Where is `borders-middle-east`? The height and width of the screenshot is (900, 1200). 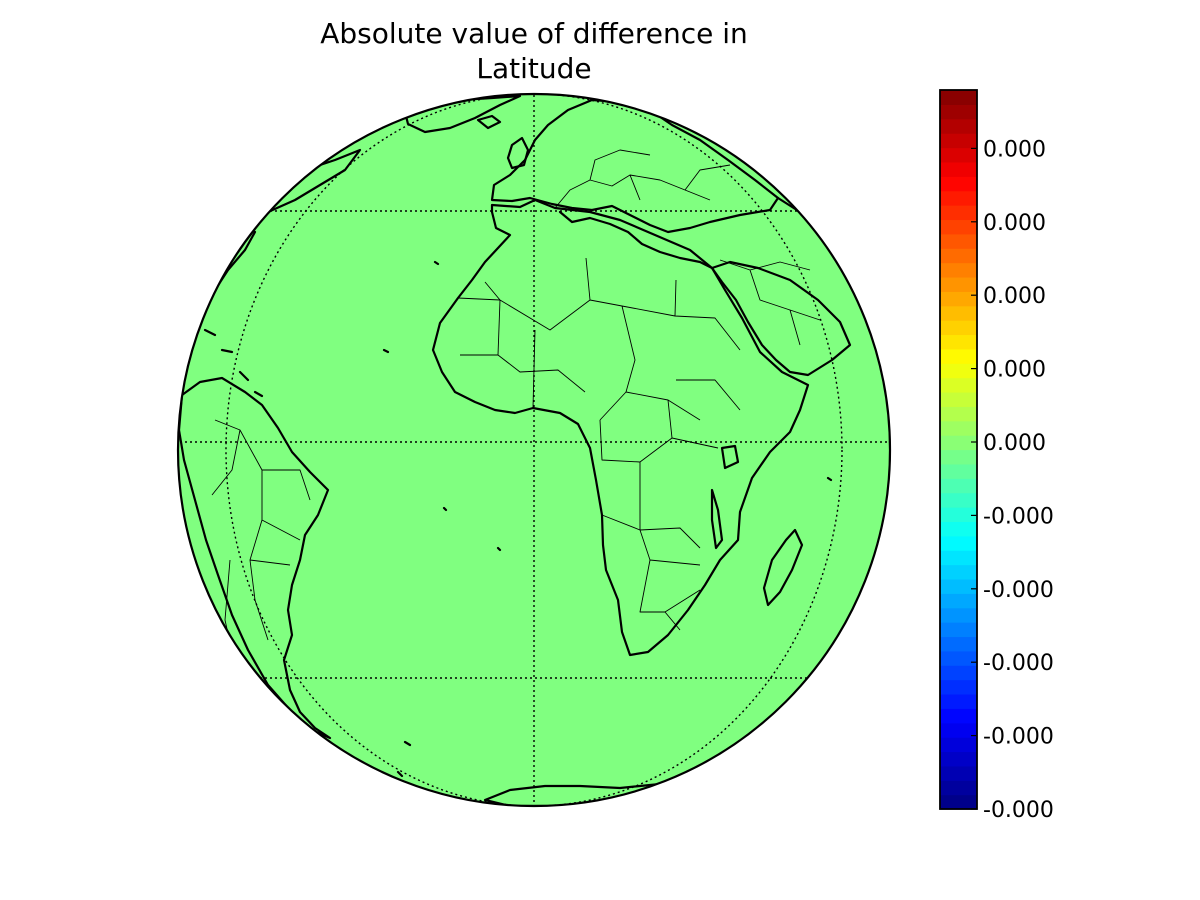 borders-middle-east is located at coordinates (770, 302).